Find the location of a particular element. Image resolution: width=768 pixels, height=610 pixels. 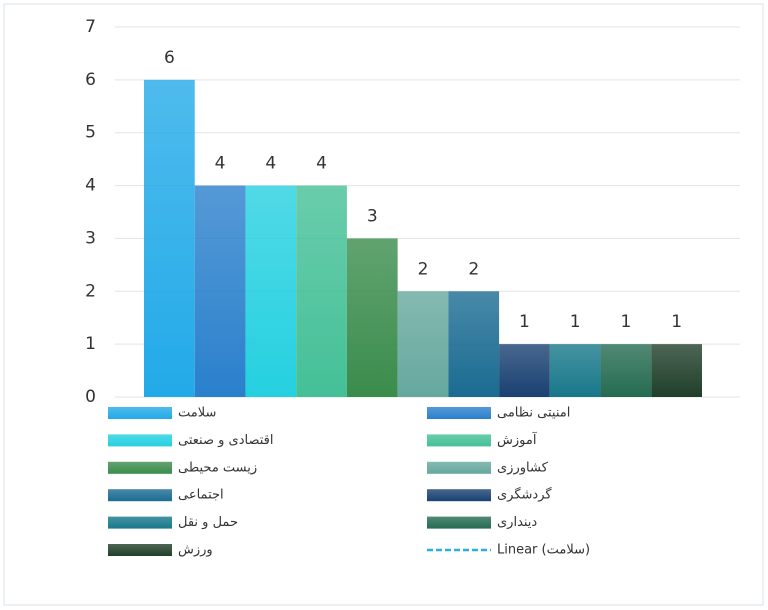

y-tick-label: 7 is located at coordinates (90, 27).